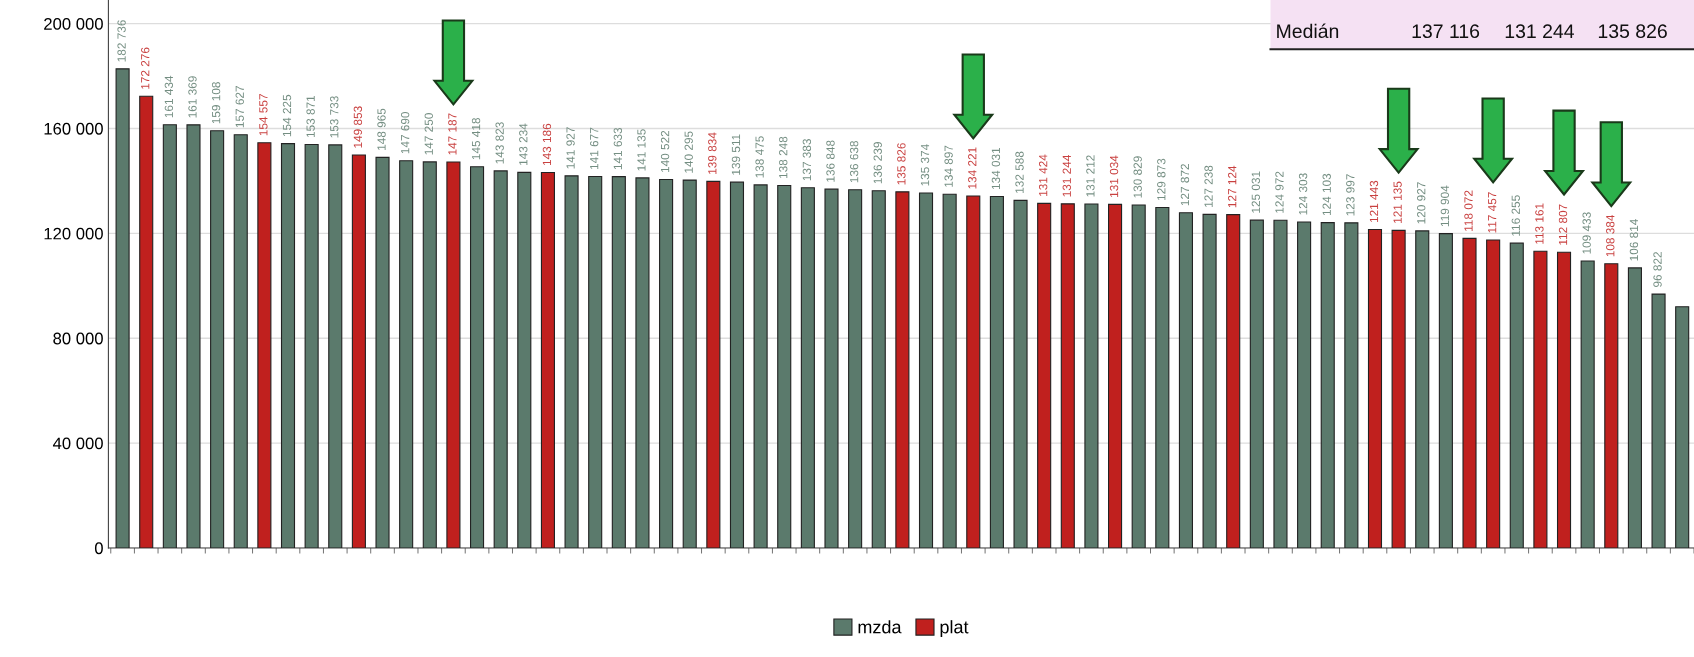  I want to click on y-tick-label: 40 000, so click(77, 443).